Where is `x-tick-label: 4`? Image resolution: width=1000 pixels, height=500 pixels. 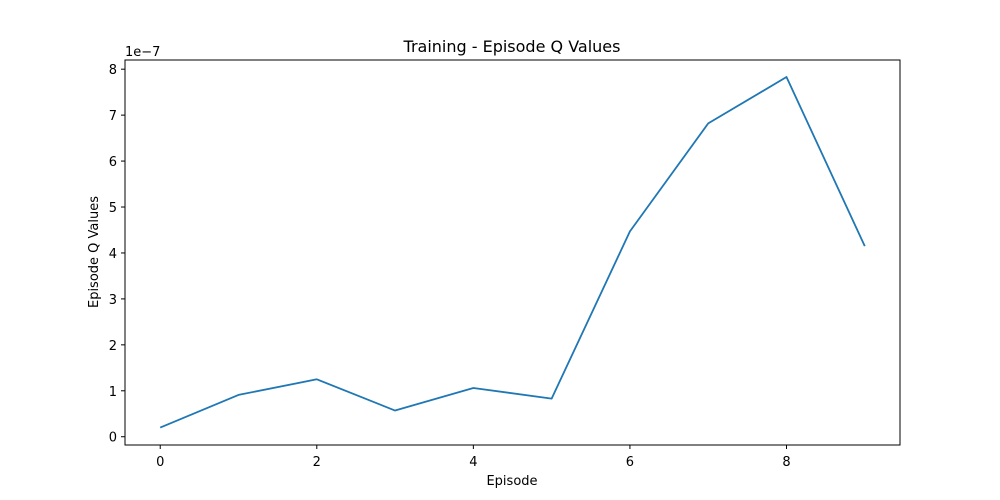
x-tick-label: 4 is located at coordinates (473, 462).